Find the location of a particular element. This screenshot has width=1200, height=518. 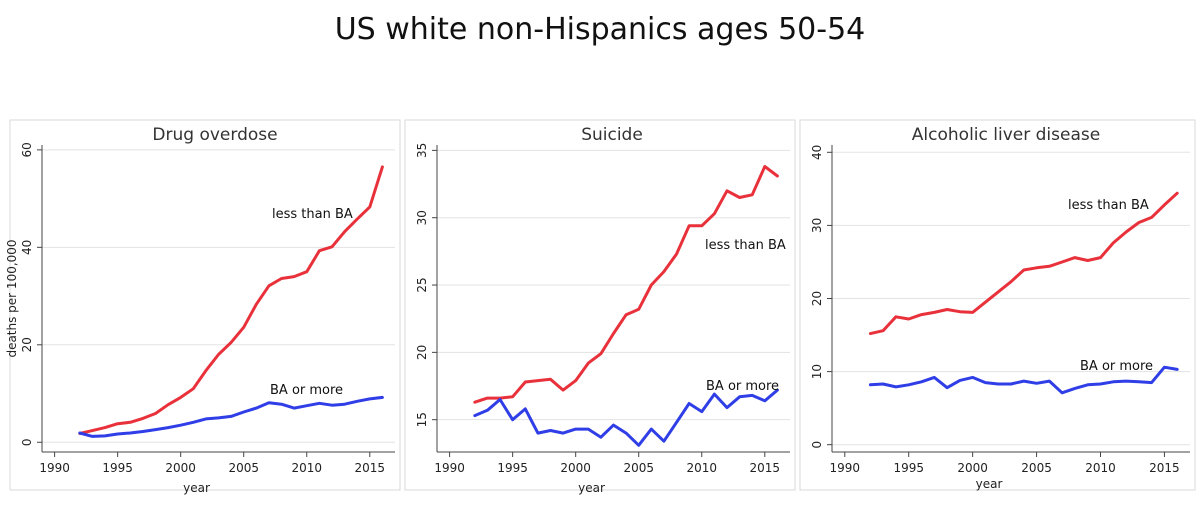

panel-title: Alcoholic liver disease is located at coordinates (1006, 135).